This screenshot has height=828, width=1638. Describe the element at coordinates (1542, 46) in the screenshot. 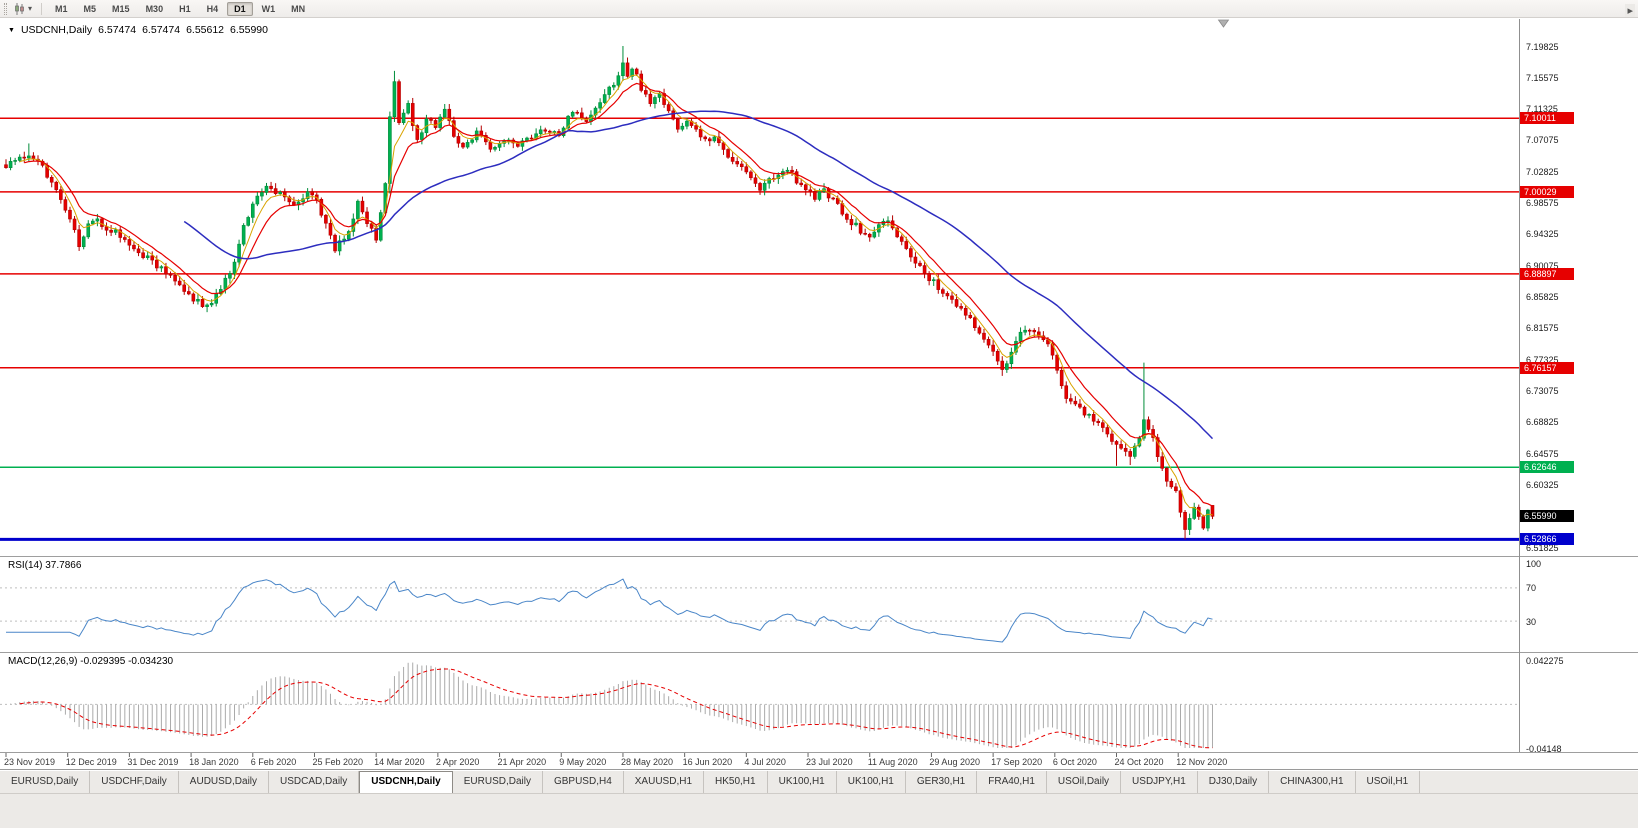

I see `price-axis-label: 7.19825` at that location.